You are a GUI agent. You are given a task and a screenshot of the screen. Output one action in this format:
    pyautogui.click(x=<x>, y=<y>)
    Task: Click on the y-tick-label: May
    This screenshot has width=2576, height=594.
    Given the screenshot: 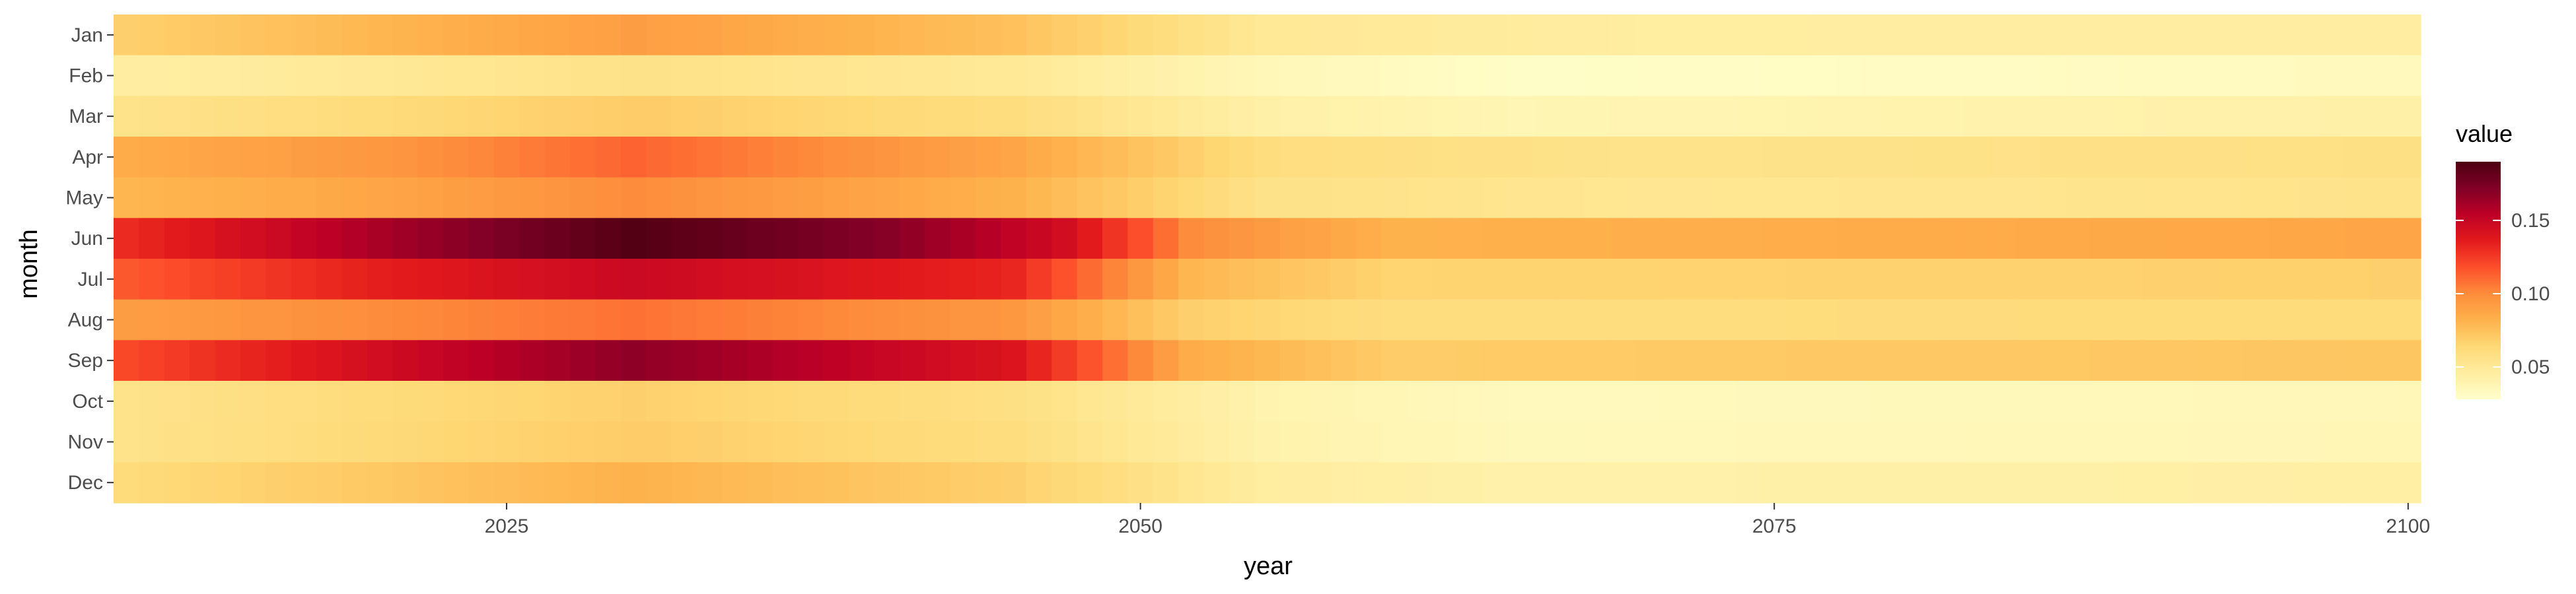 What is the action you would take?
    pyautogui.click(x=84, y=198)
    